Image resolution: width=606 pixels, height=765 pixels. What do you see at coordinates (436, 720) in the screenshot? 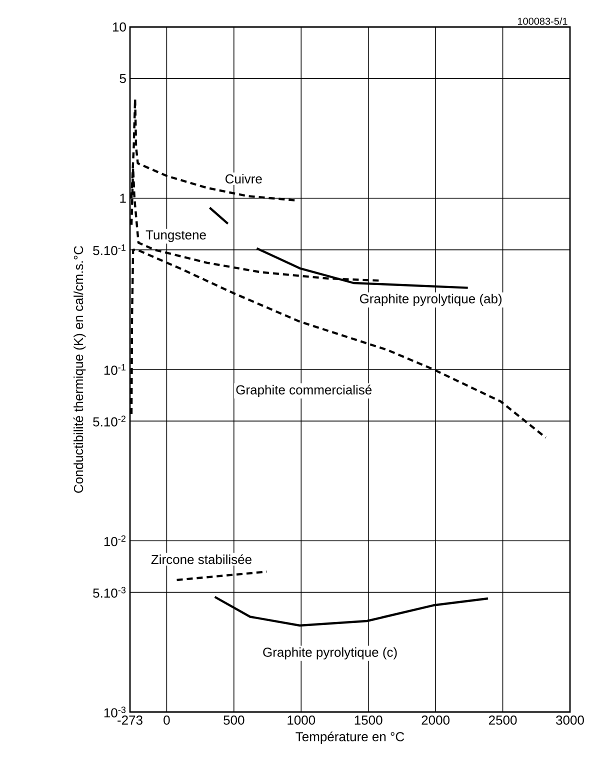
I see `x-tick-label: 2000` at bounding box center [436, 720].